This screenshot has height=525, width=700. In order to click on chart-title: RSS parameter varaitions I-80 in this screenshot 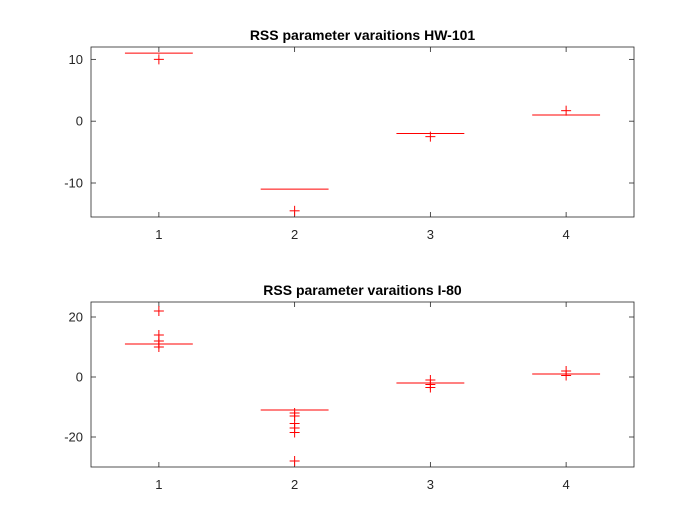, I will do `click(362, 290)`.